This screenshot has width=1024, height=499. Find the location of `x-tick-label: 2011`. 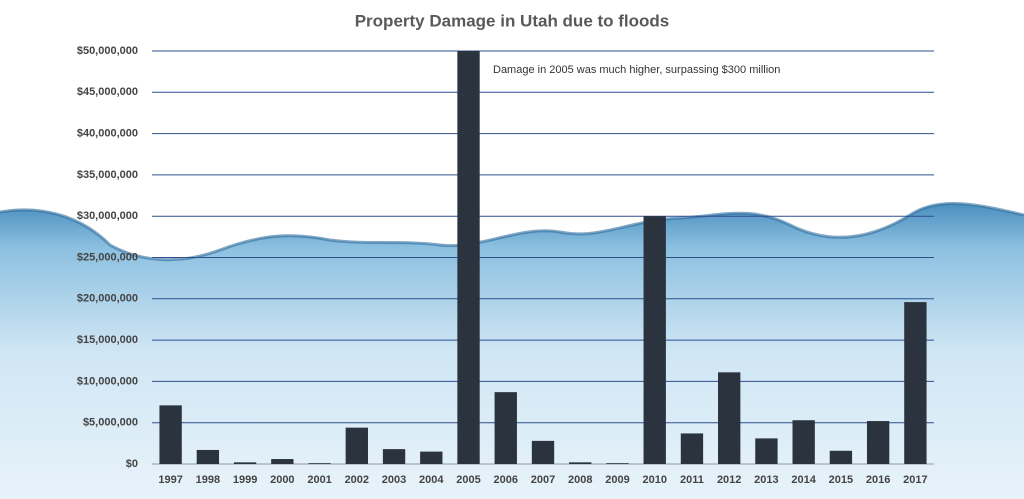

x-tick-label: 2011 is located at coordinates (692, 480).